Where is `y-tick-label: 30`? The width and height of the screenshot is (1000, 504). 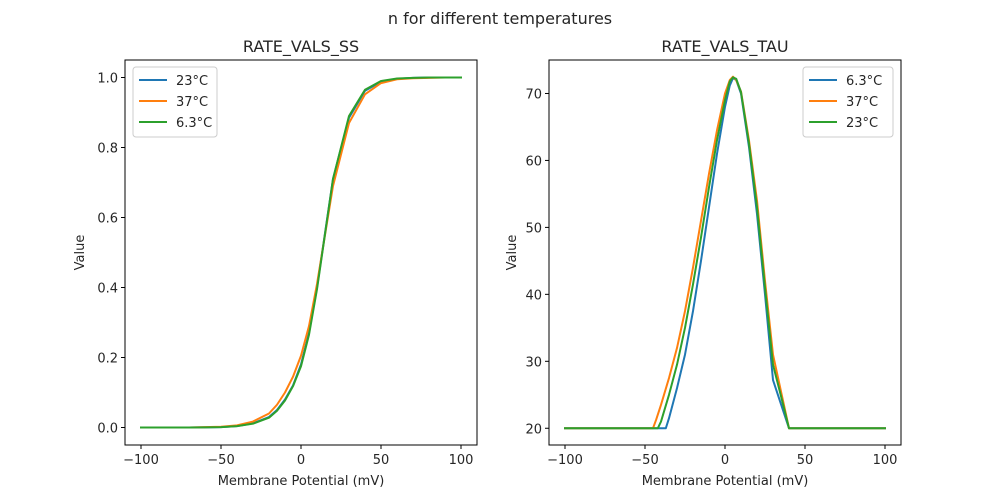 y-tick-label: 30 is located at coordinates (533, 362).